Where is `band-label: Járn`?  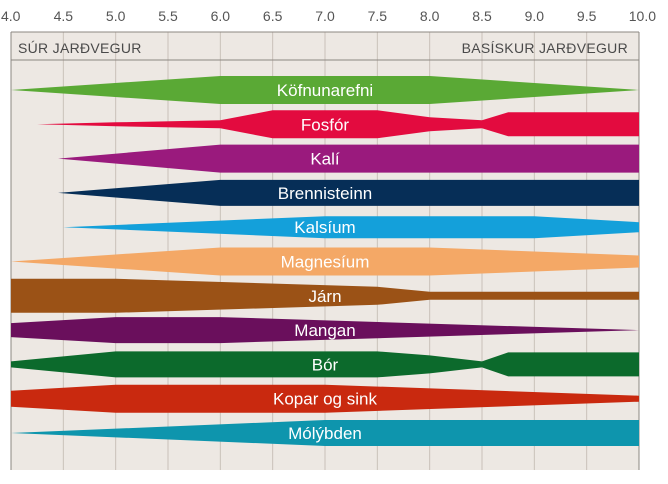 band-label: Járn is located at coordinates (324, 296).